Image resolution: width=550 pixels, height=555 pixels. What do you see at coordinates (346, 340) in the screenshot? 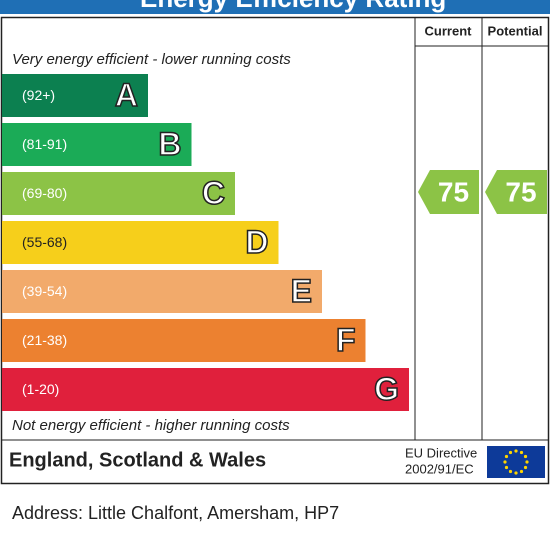
I see `band-letter: F` at bounding box center [346, 340].